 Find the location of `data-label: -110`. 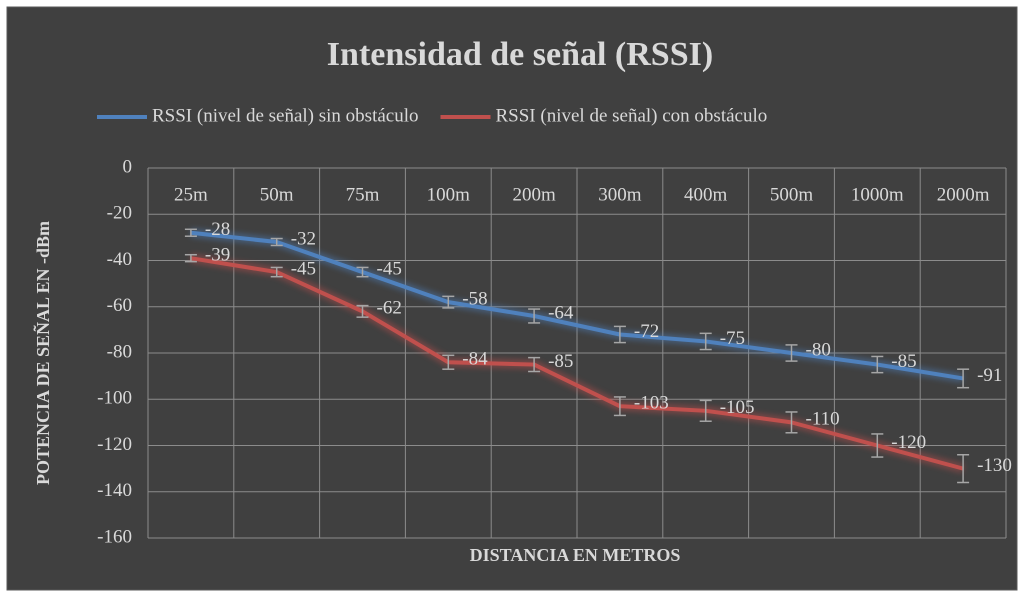

data-label: -110 is located at coordinates (823, 419).